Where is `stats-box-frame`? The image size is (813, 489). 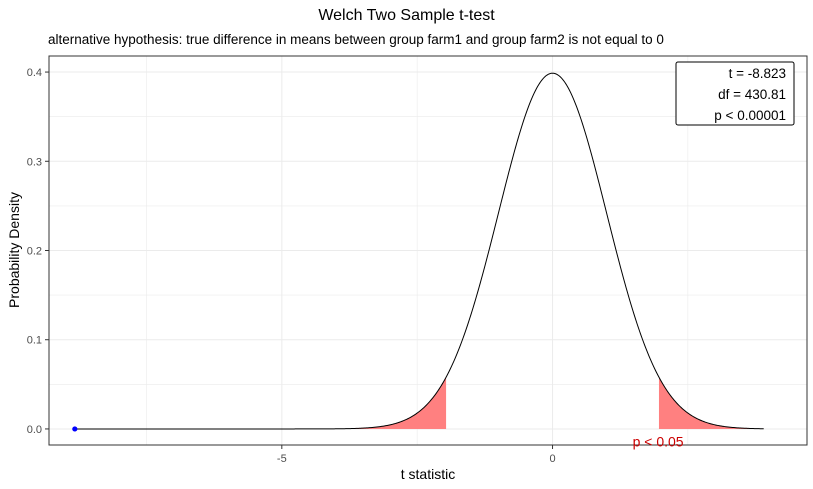
stats-box-frame is located at coordinates (735, 93).